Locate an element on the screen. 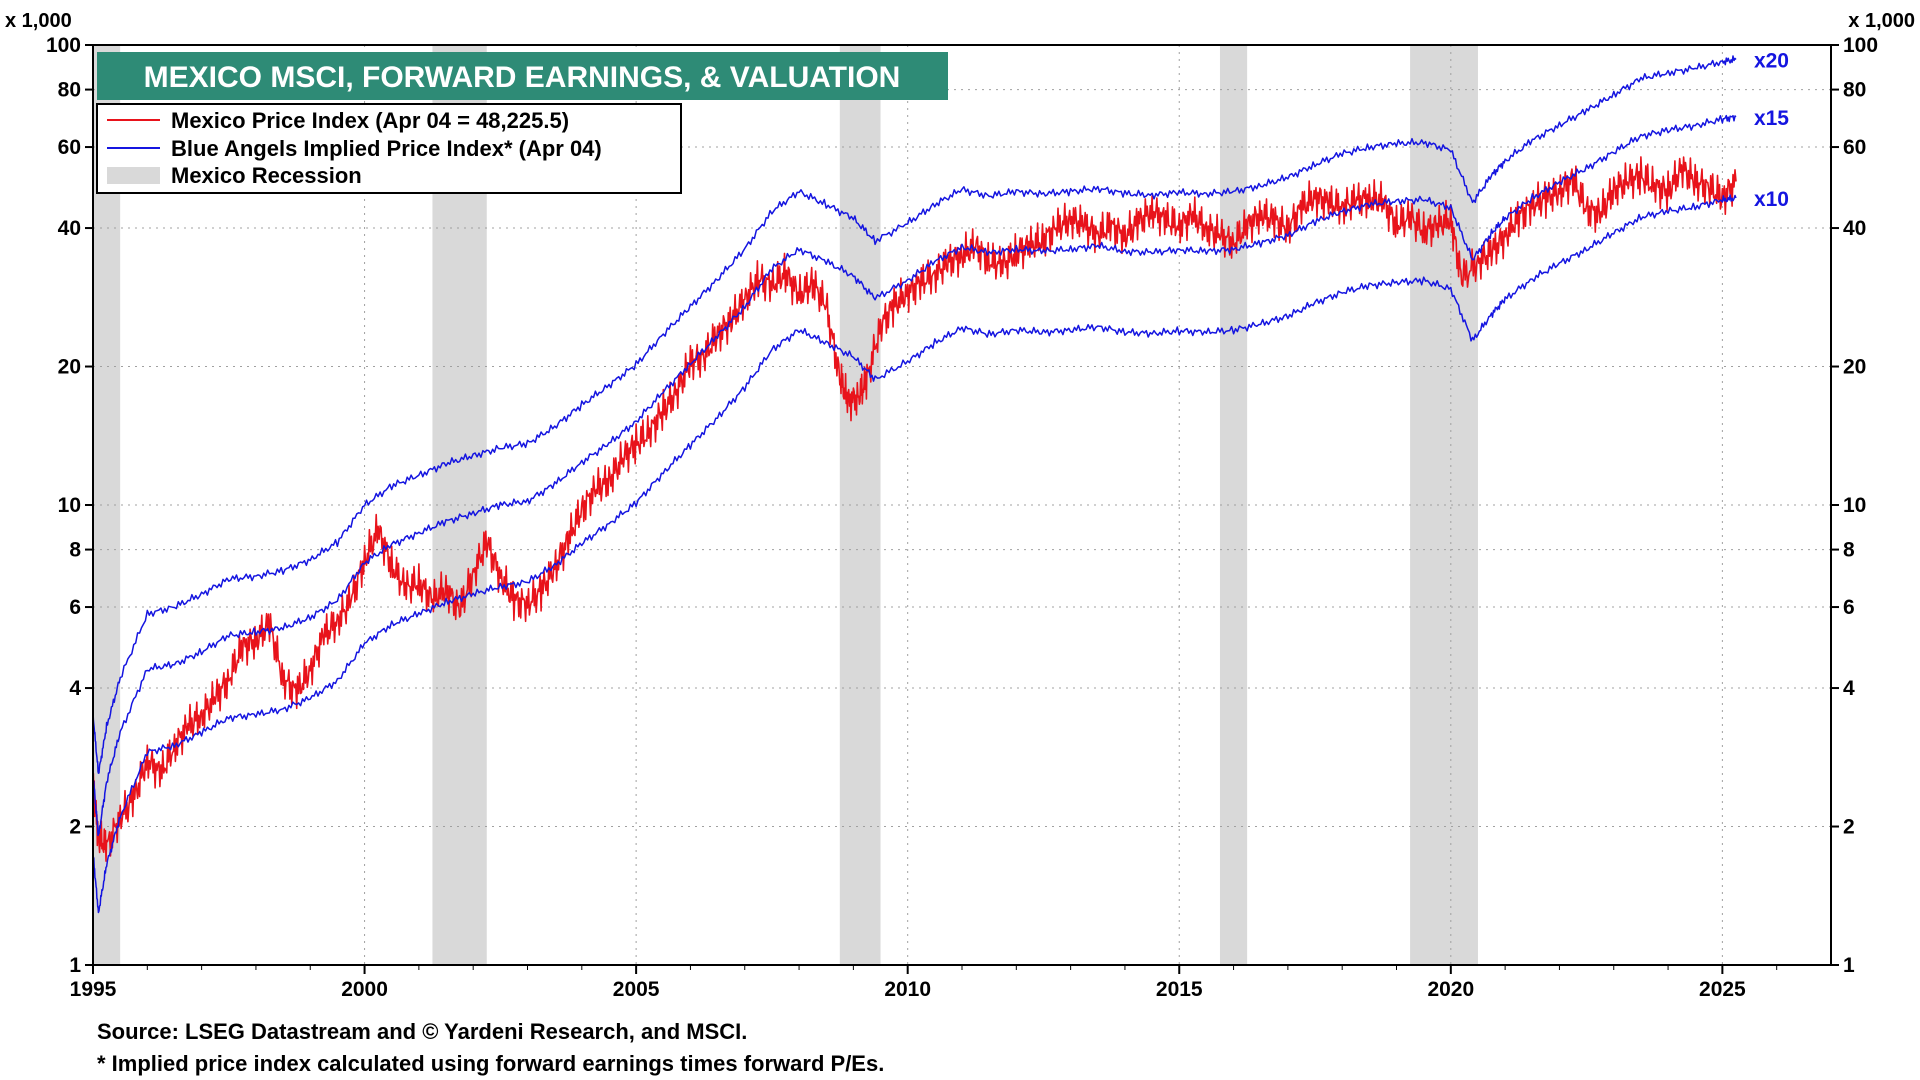 This screenshot has height=1080, width=1920. y-tick-label-right-6: 6 is located at coordinates (1849, 607).